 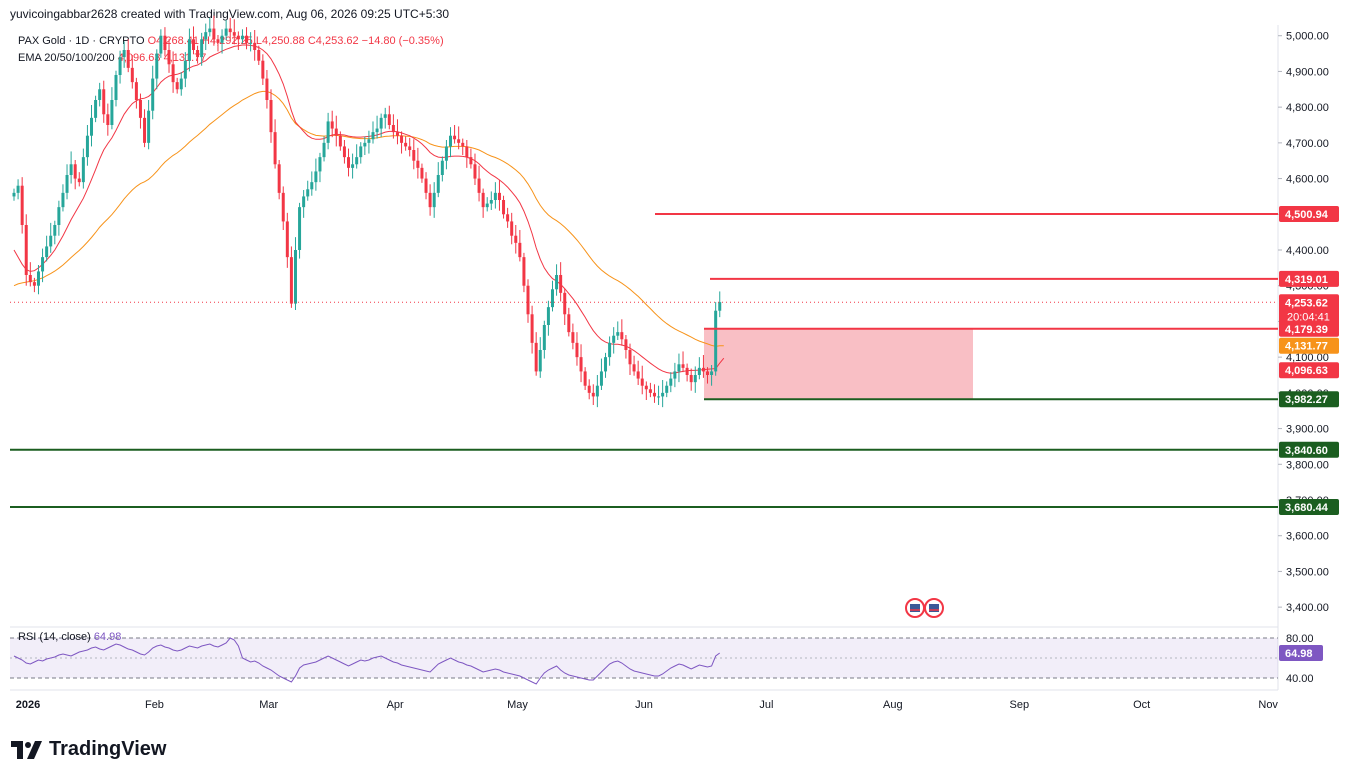 What do you see at coordinates (1309, 370) in the screenshot?
I see `ema20-label-bg` at bounding box center [1309, 370].